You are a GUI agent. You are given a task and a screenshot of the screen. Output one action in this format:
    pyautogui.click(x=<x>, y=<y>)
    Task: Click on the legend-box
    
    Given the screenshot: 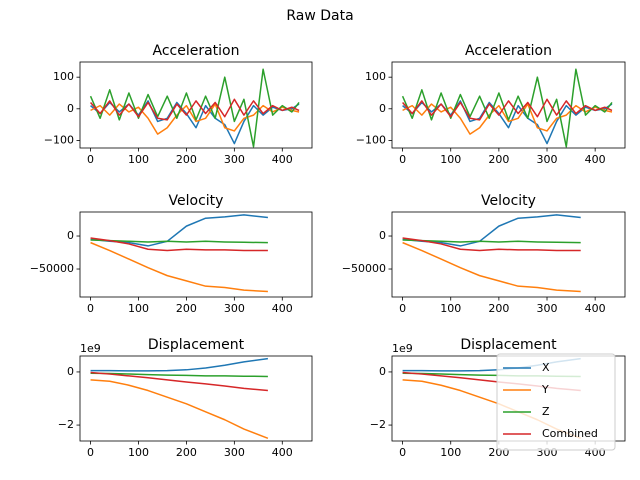 What is the action you would take?
    pyautogui.click(x=556, y=402)
    